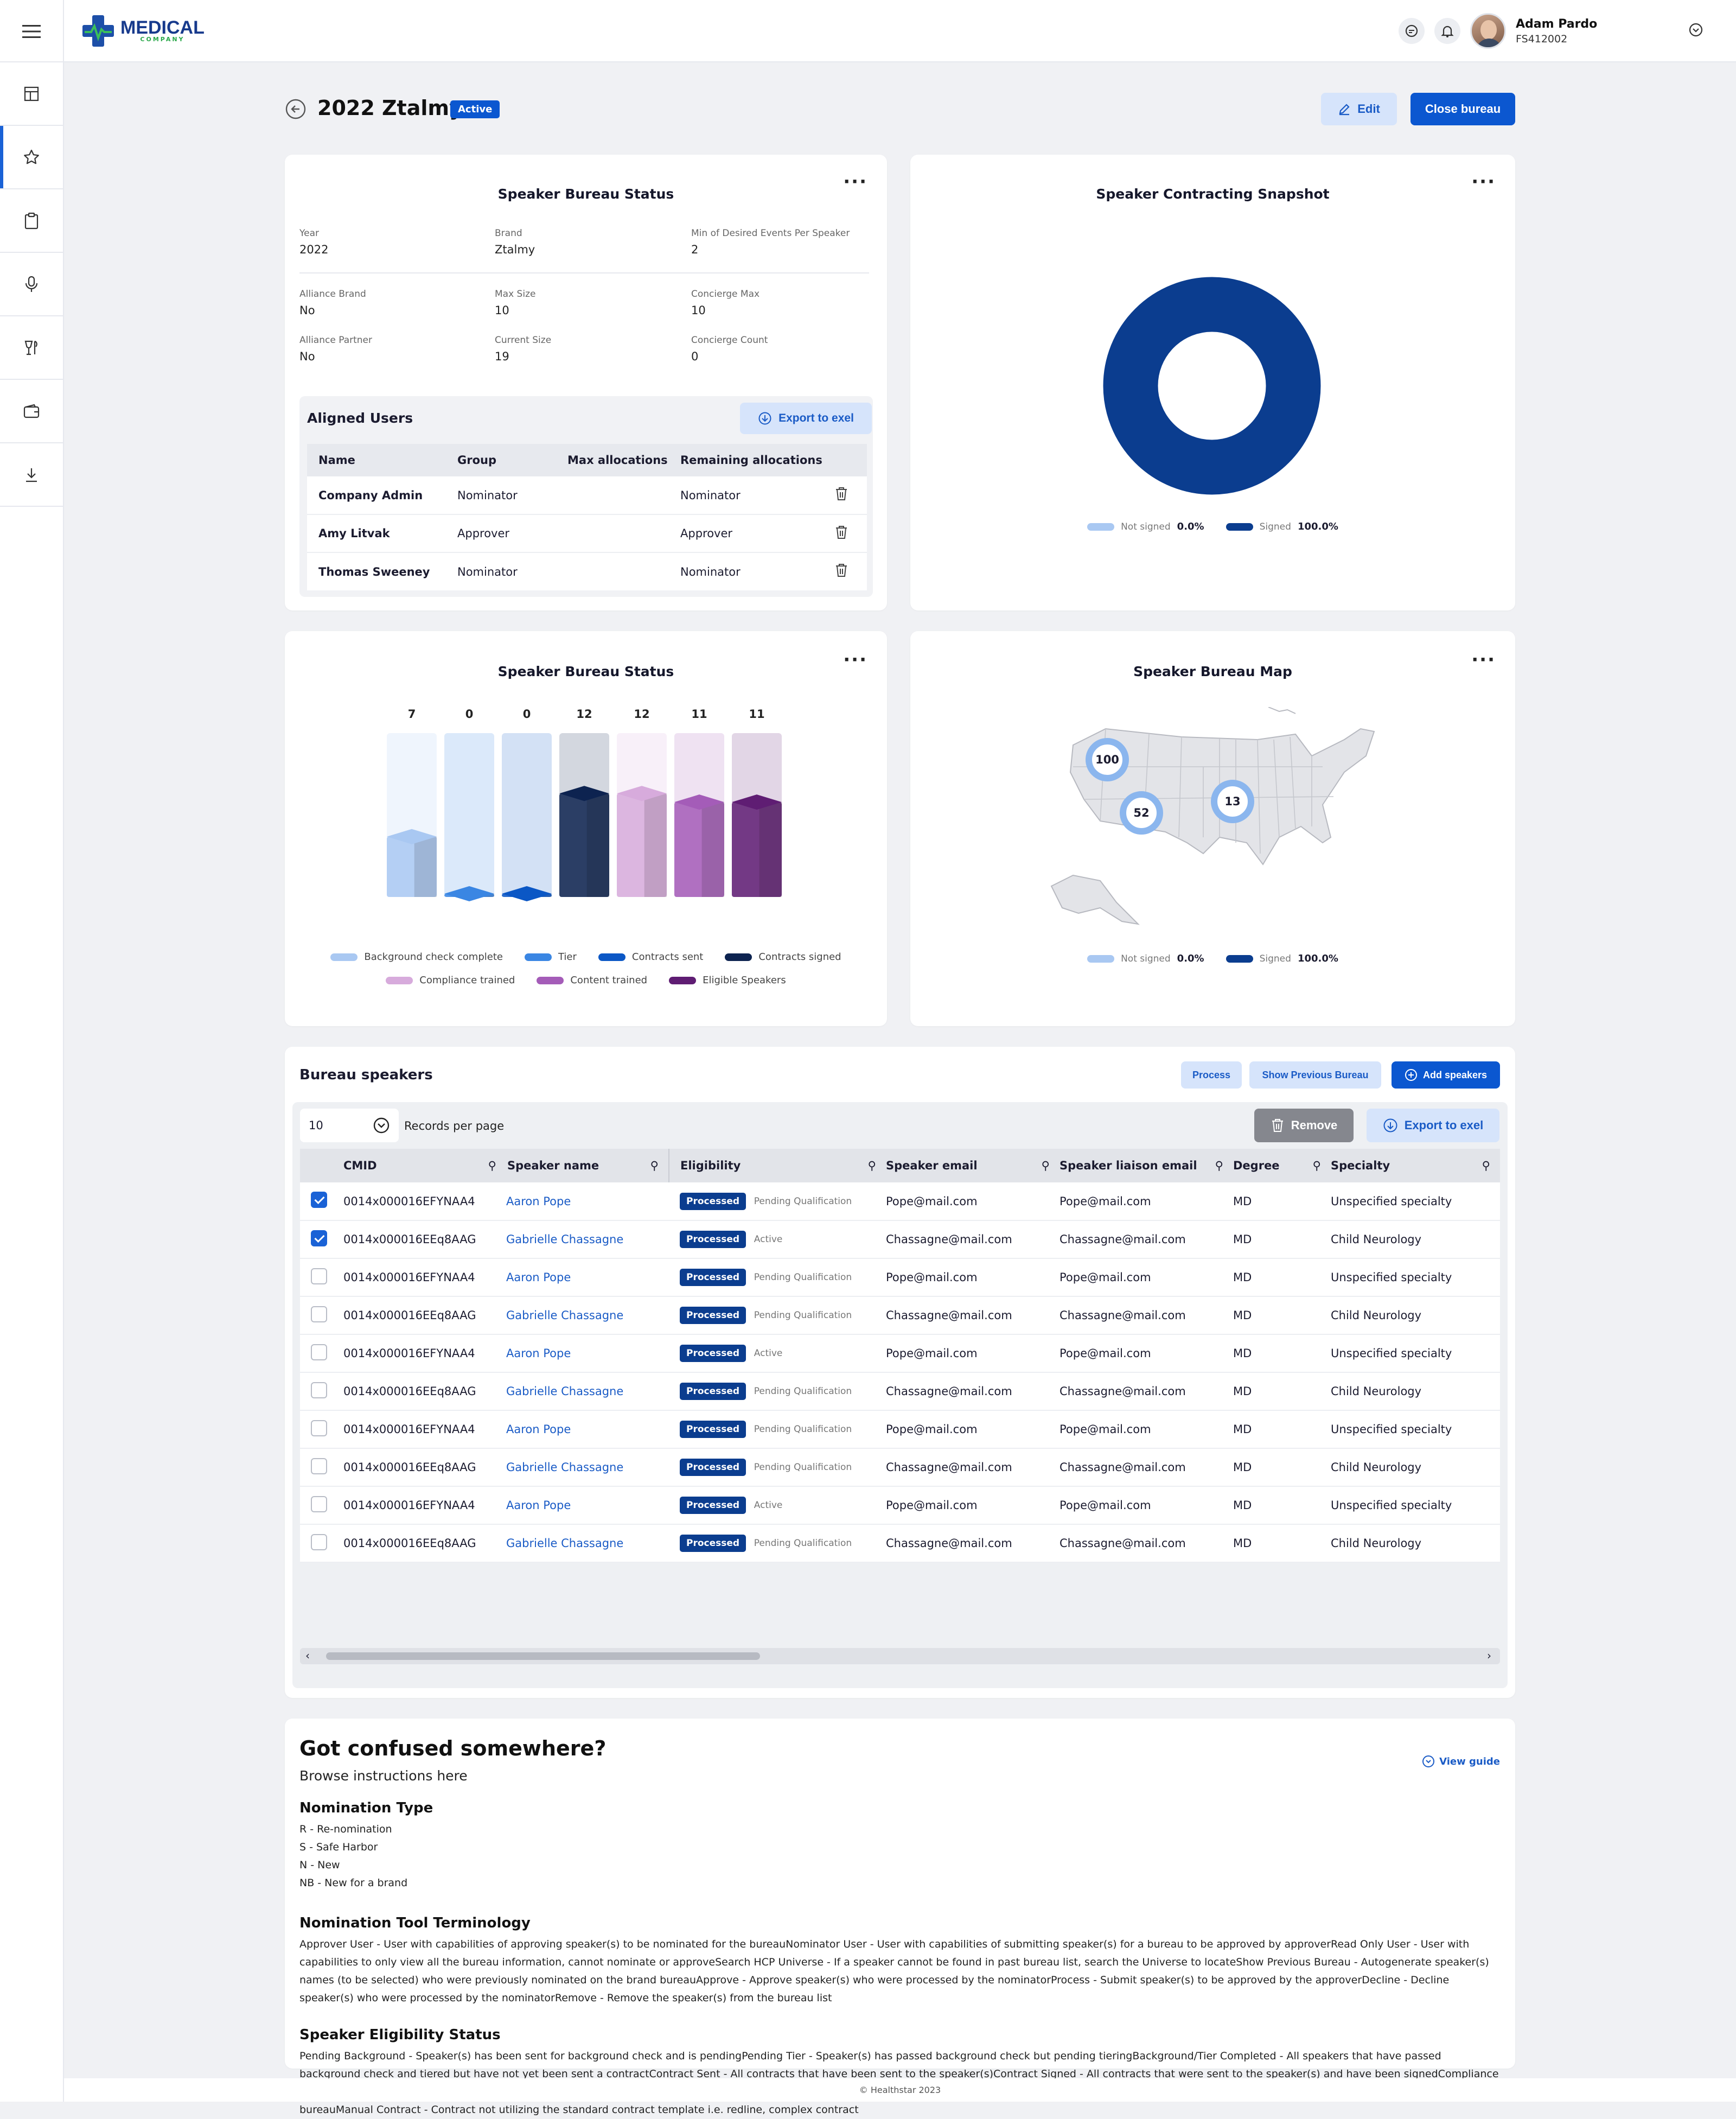  I want to click on sidebar-item-wallet, so click(31, 411).